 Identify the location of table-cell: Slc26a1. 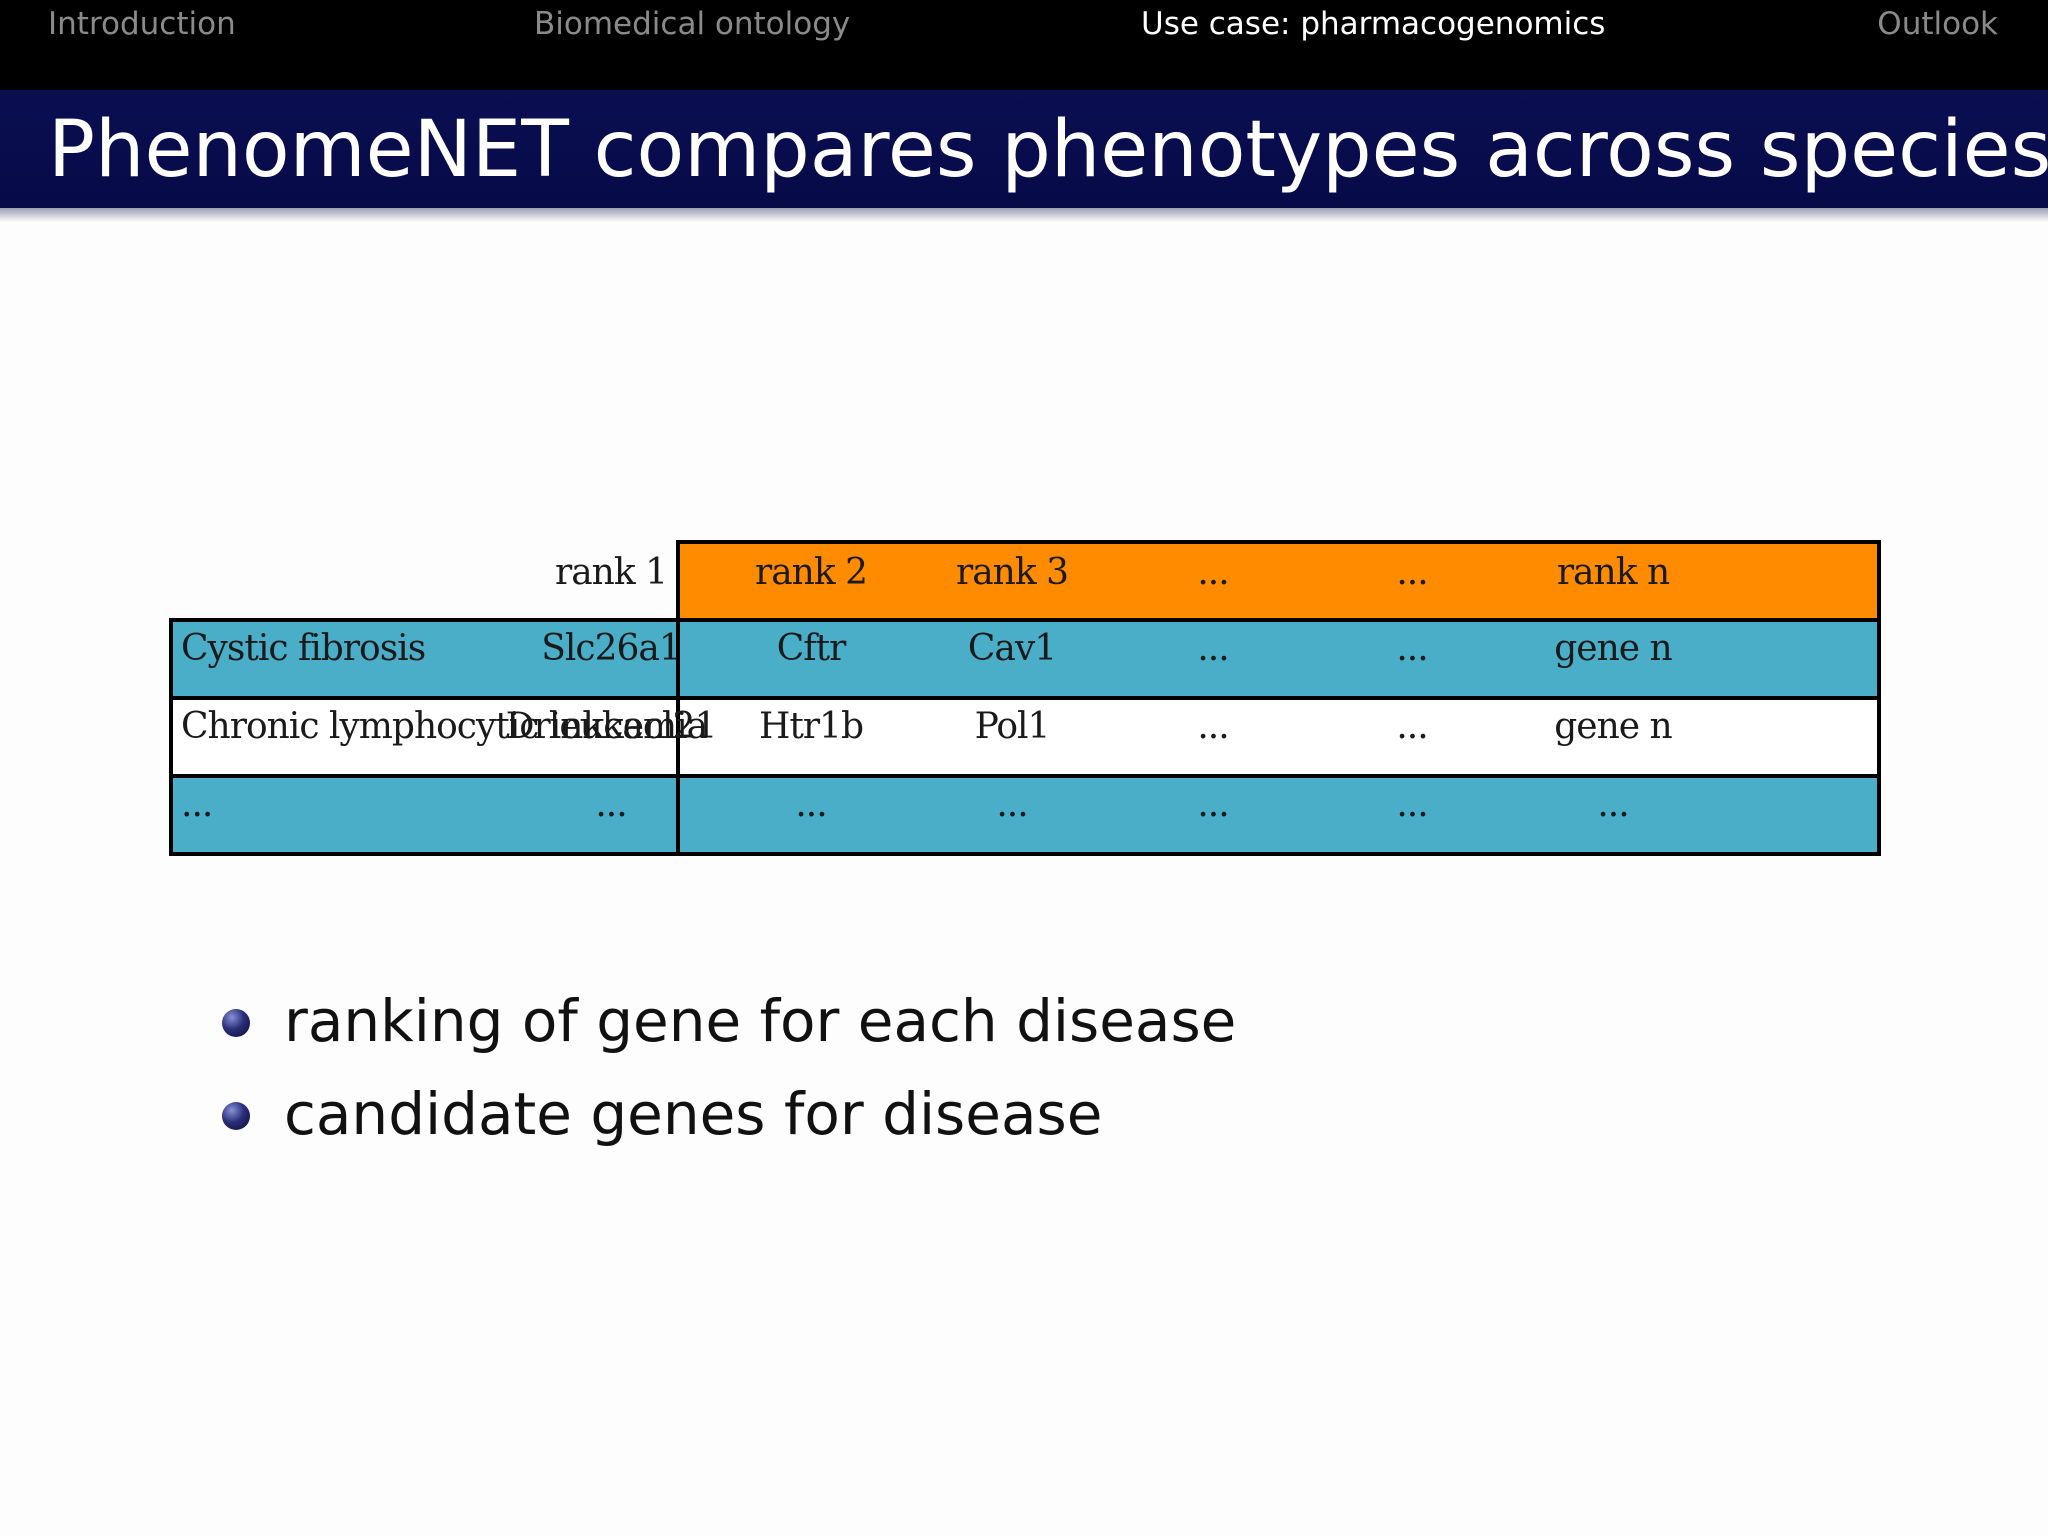
(611, 648).